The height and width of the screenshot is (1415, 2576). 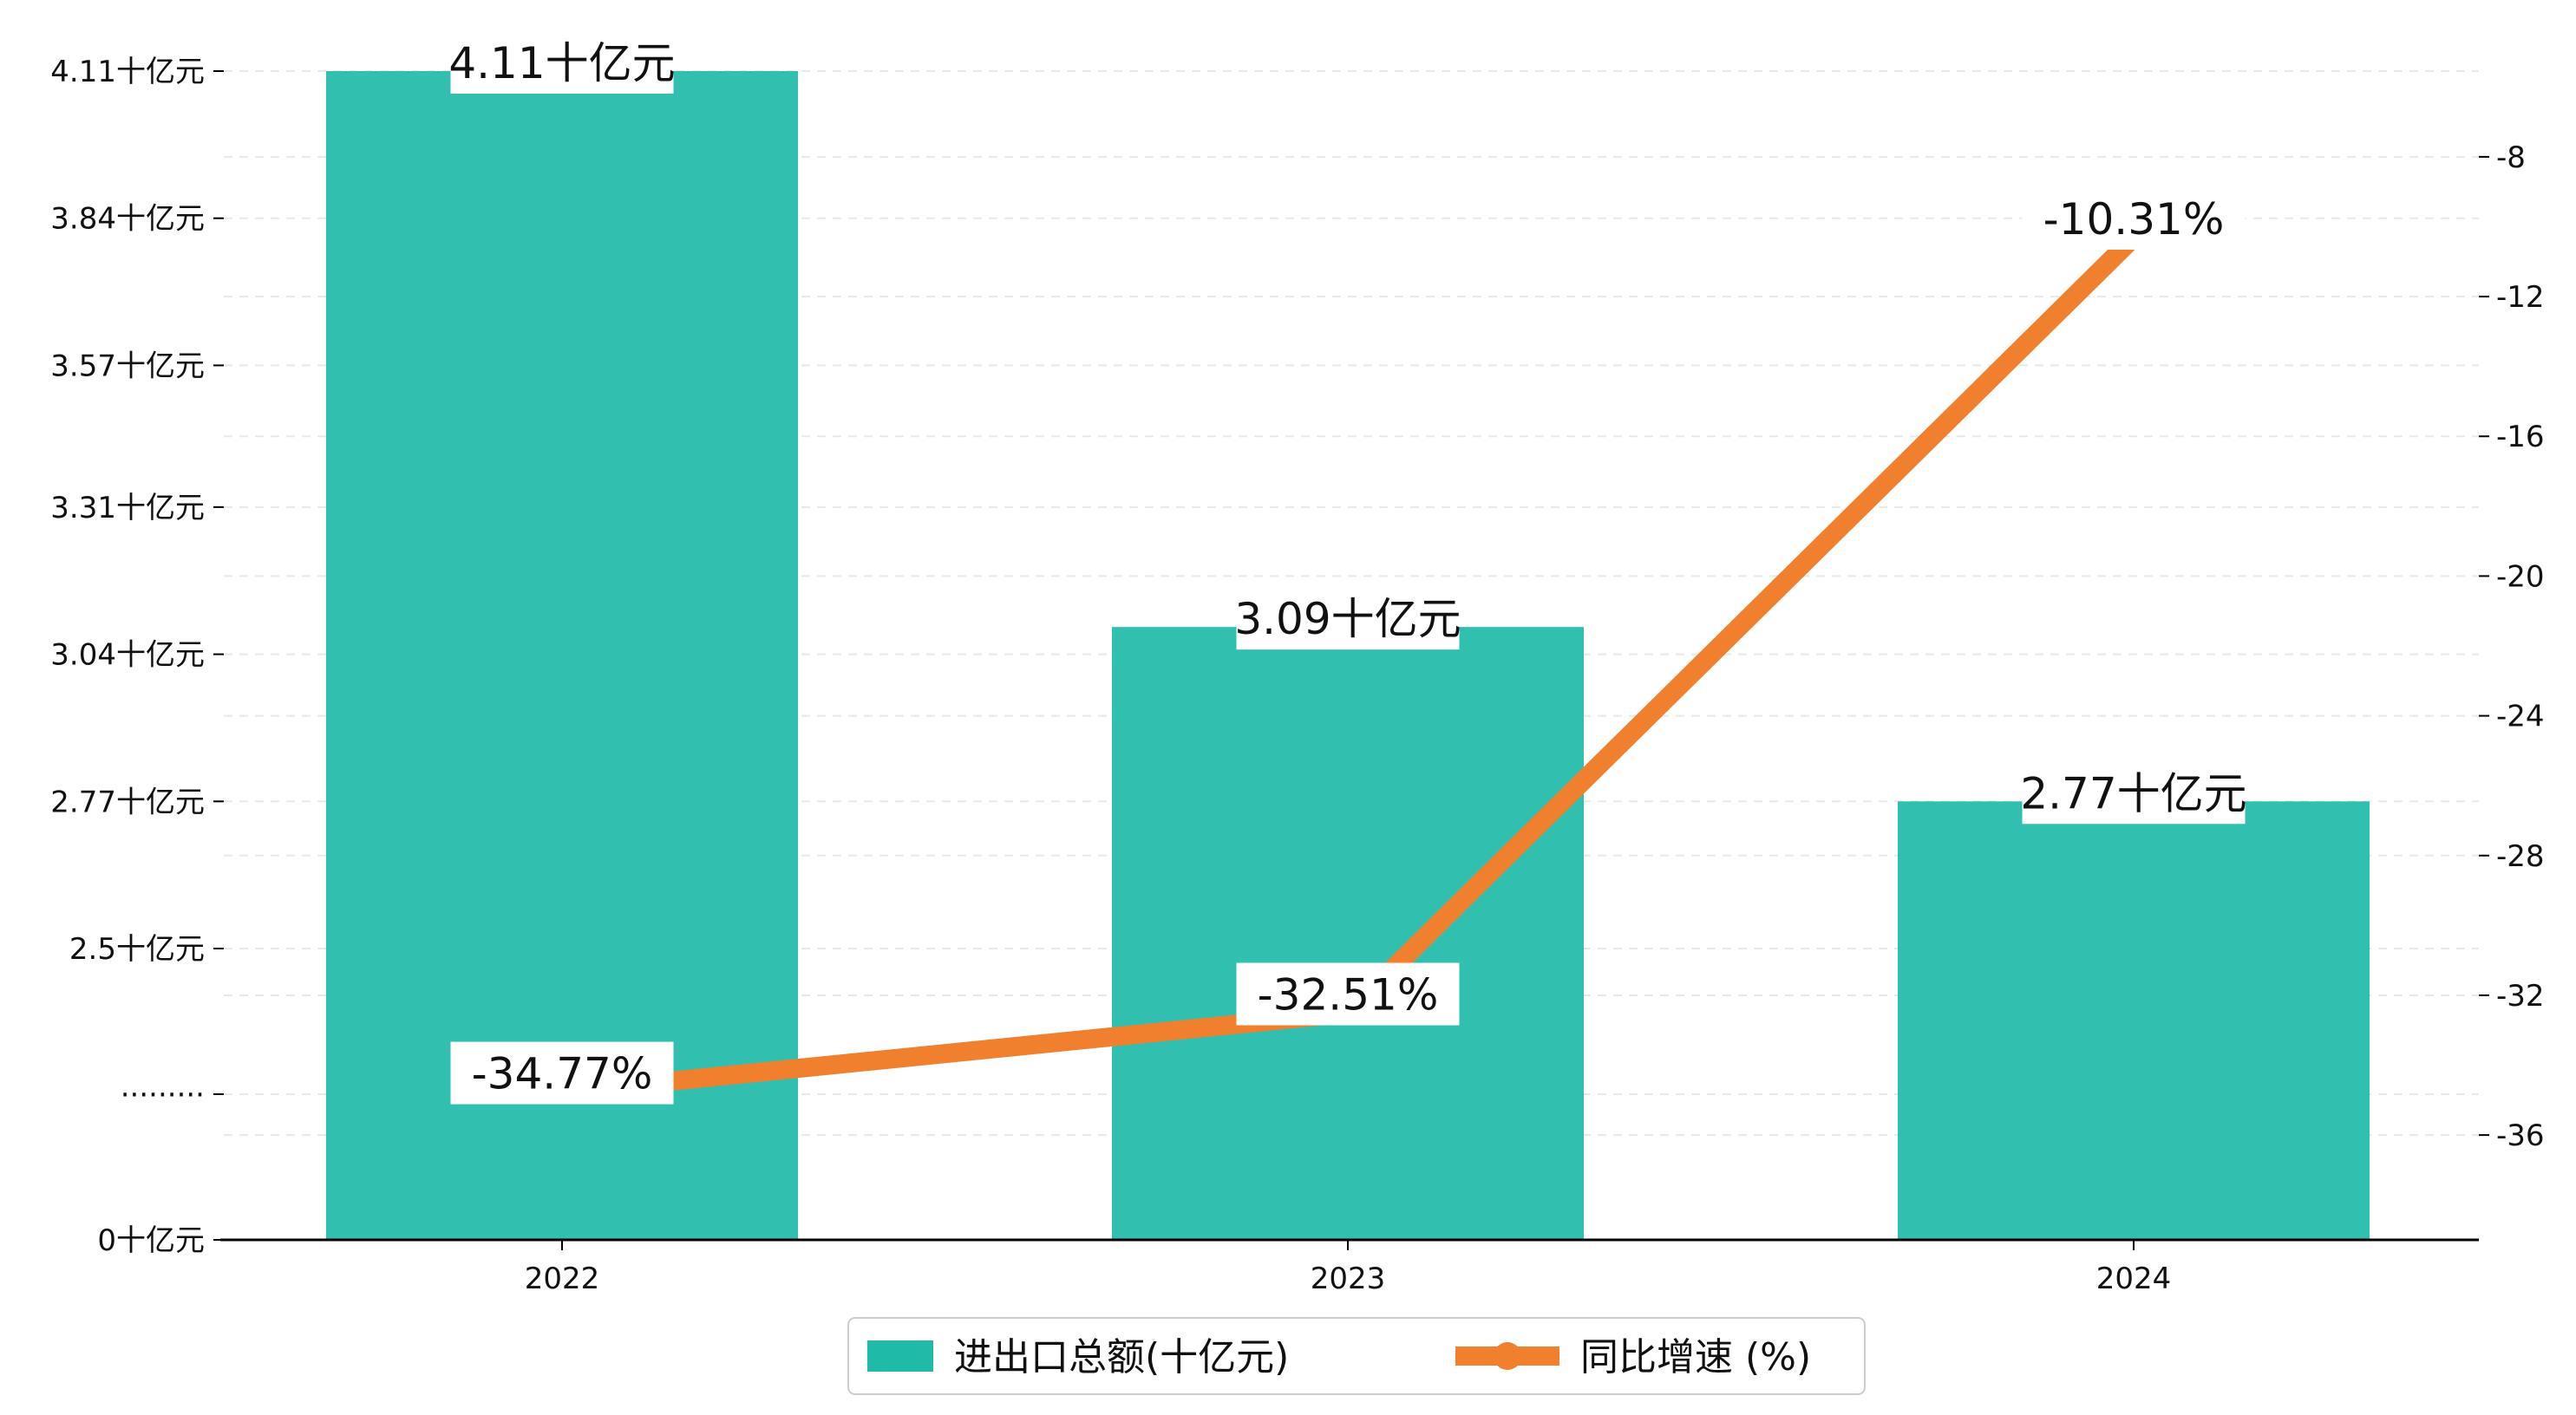 I want to click on y-left-tick-label: 2.77十亿元, so click(x=127, y=802).